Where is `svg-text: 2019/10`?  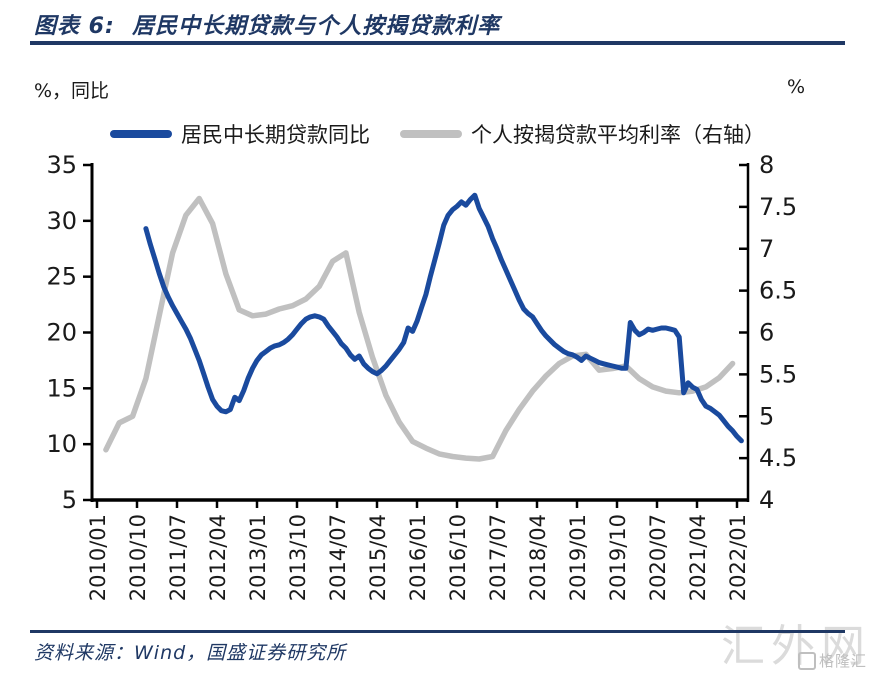
svg-text: 2019/10 is located at coordinates (618, 557).